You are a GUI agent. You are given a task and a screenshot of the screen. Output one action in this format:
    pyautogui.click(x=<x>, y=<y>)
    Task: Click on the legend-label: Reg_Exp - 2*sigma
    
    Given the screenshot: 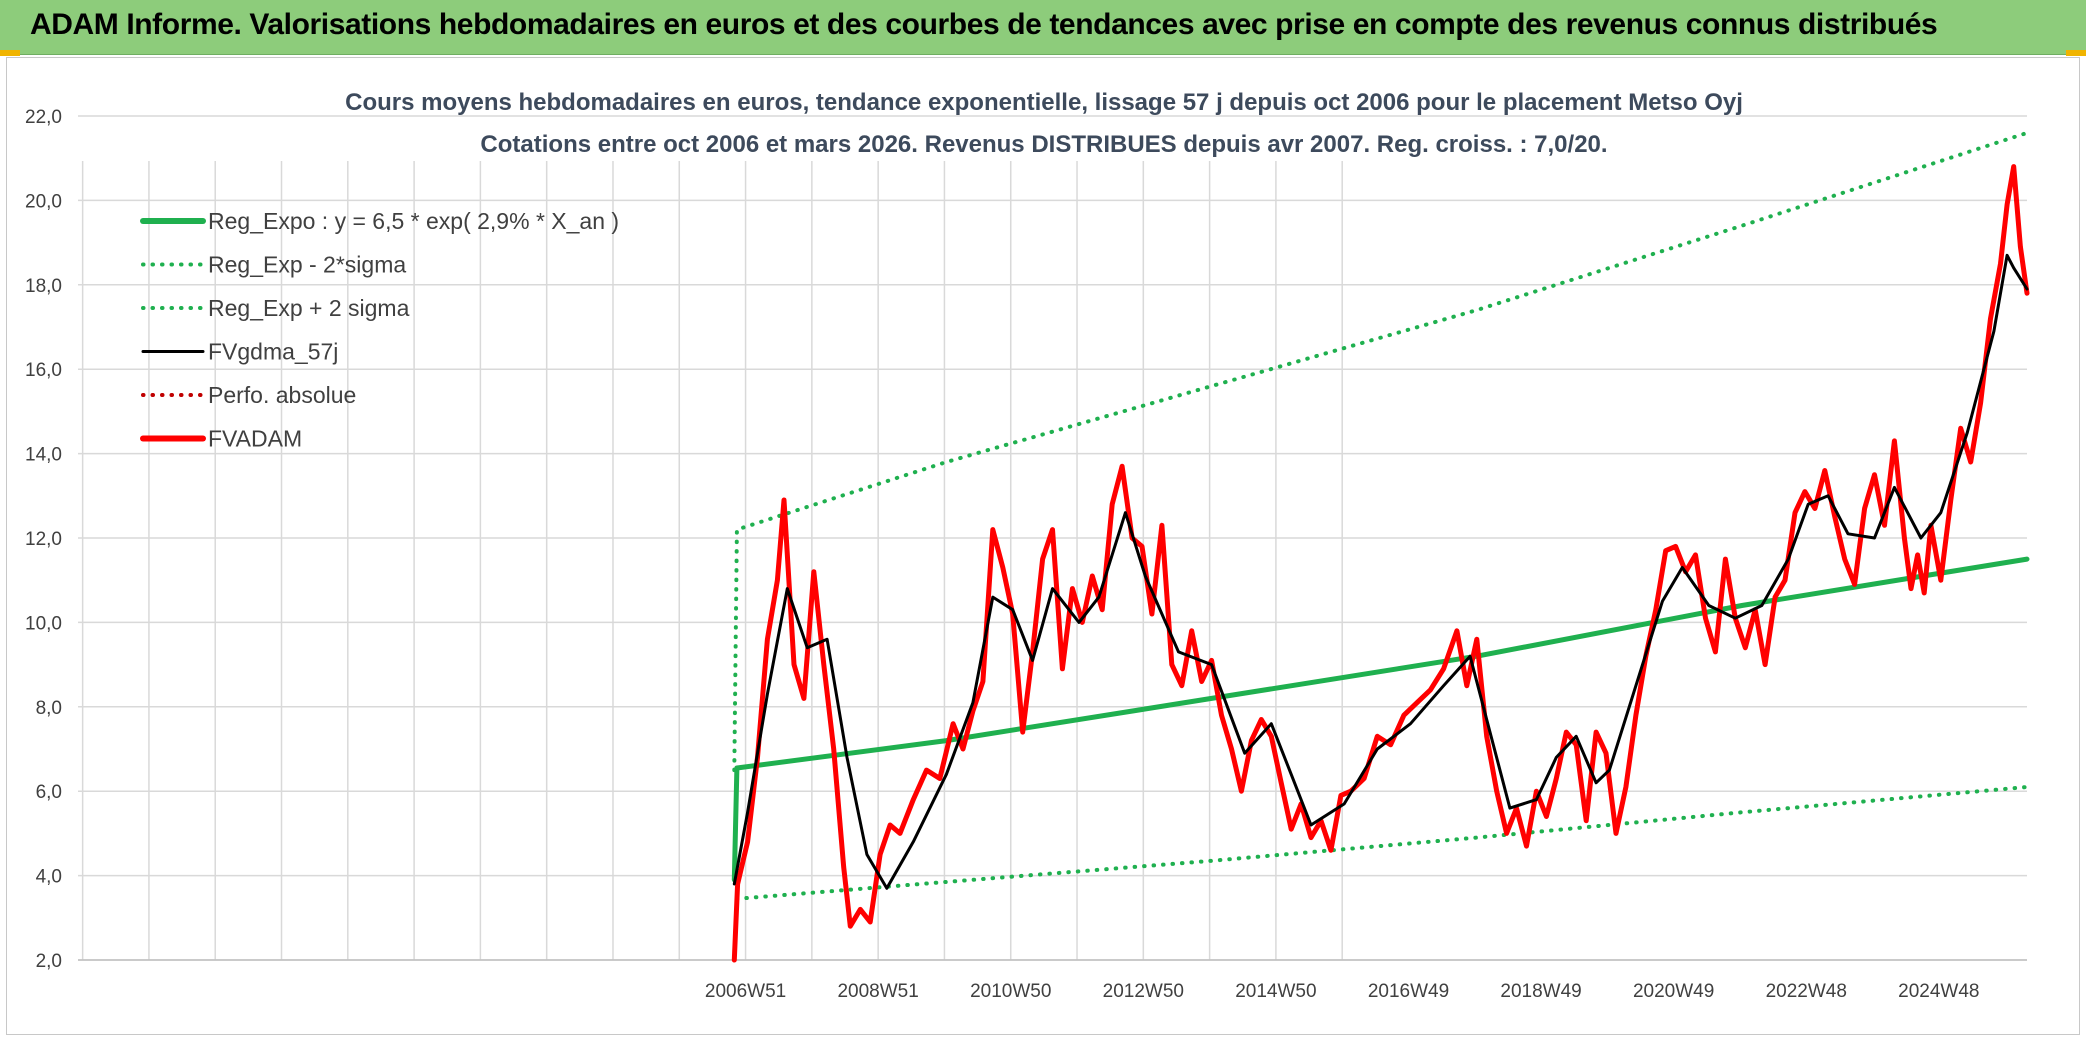 What is the action you would take?
    pyautogui.click(x=307, y=265)
    